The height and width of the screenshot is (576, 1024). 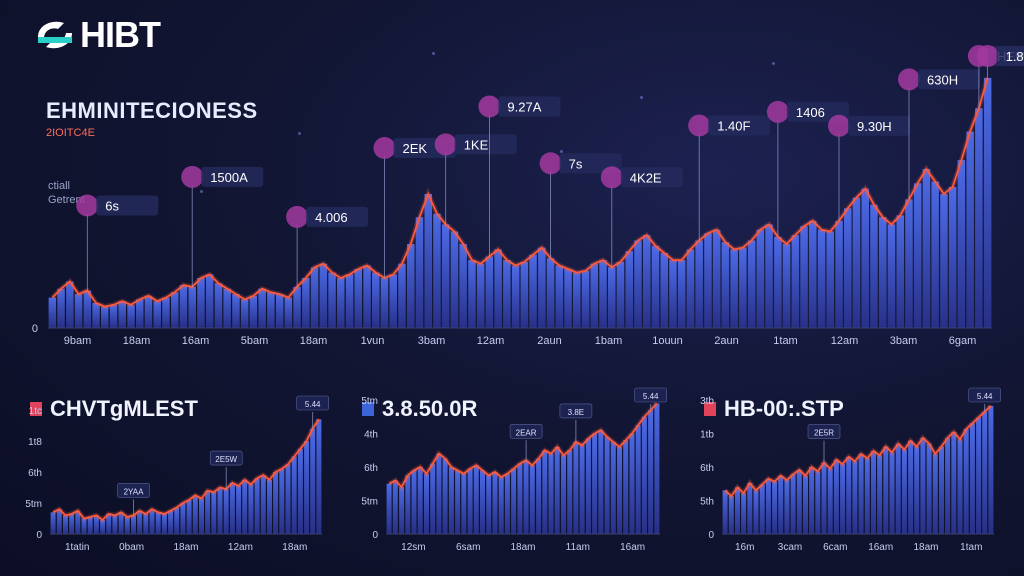 I want to click on x-tick-label: 1tam, so click(x=785, y=341).